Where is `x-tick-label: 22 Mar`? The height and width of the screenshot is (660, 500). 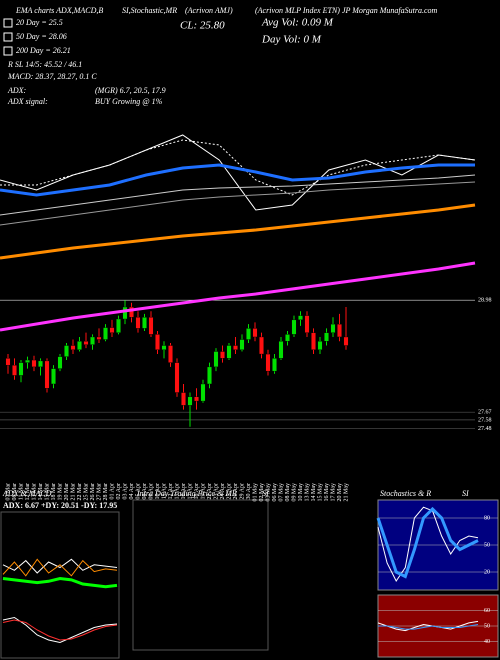
x-tick-label: 22 Mar is located at coordinates (80, 492).